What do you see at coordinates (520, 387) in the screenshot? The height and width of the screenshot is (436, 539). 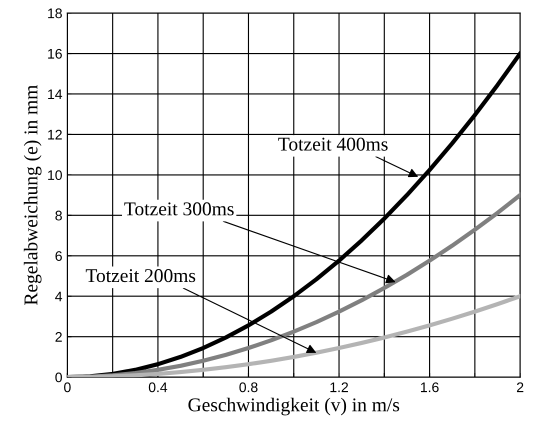 I see `x-tick-label: 2` at bounding box center [520, 387].